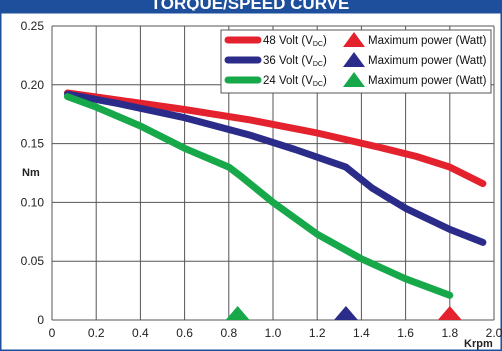 Image resolution: width=502 pixels, height=351 pixels. I want to click on x-tick-label: 1.2, so click(317, 333).